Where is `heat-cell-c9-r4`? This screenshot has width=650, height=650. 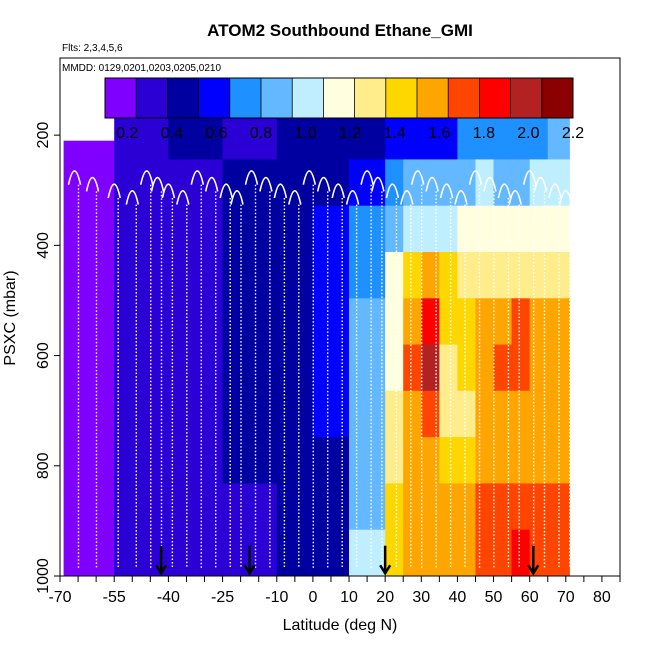 heat-cell-c9-r4 is located at coordinates (430, 322).